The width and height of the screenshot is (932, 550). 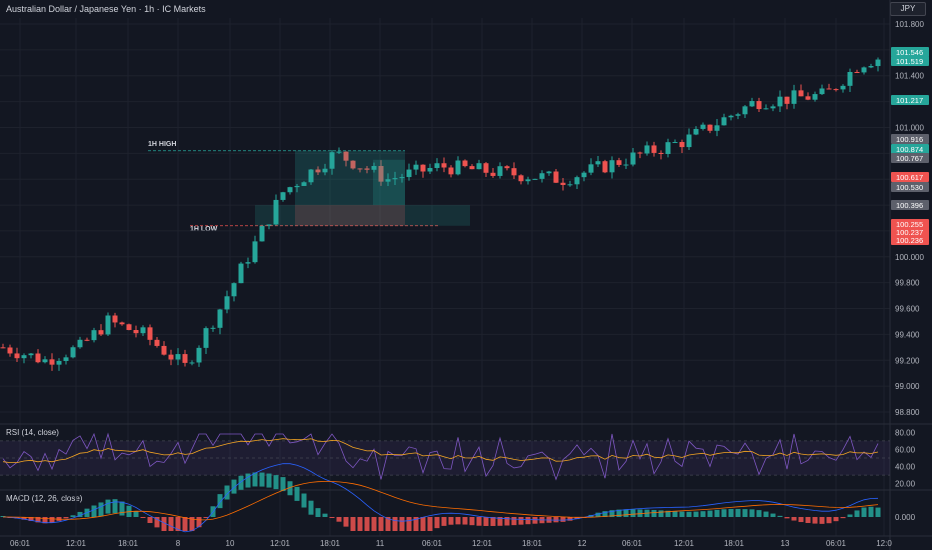 I want to click on price-badge-label: 100.916, so click(x=909, y=139).